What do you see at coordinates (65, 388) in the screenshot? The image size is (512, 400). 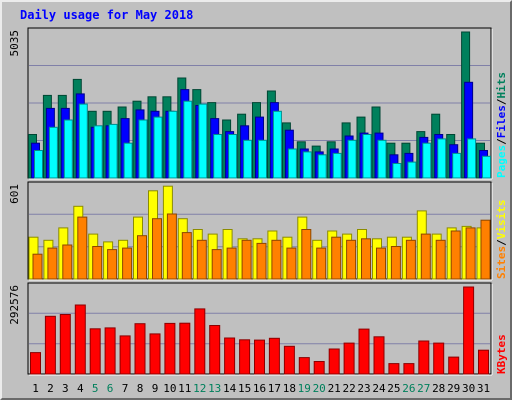 I see `x-tick-label-day-3: 3` at bounding box center [65, 388].